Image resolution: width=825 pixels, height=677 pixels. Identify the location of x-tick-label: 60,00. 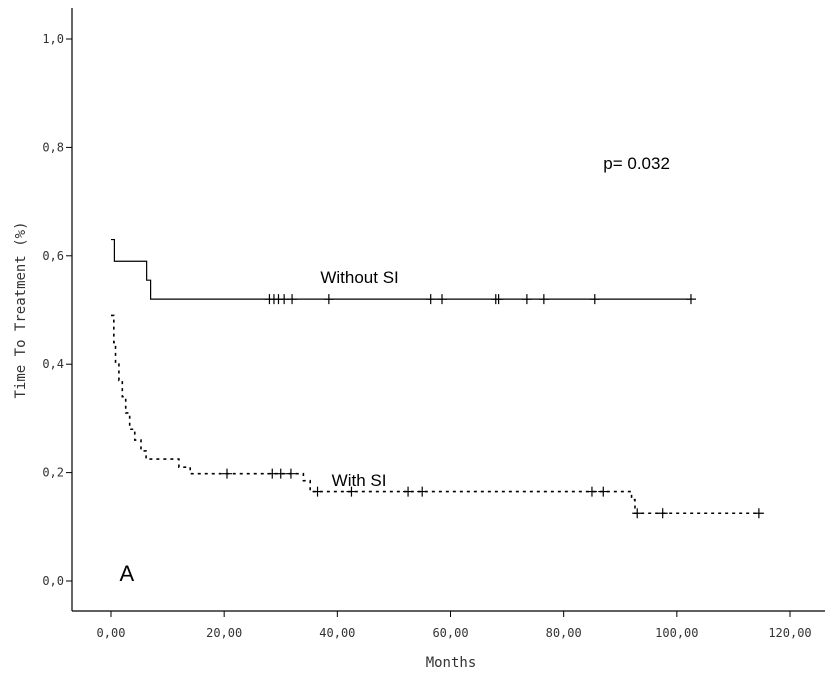
(450, 633).